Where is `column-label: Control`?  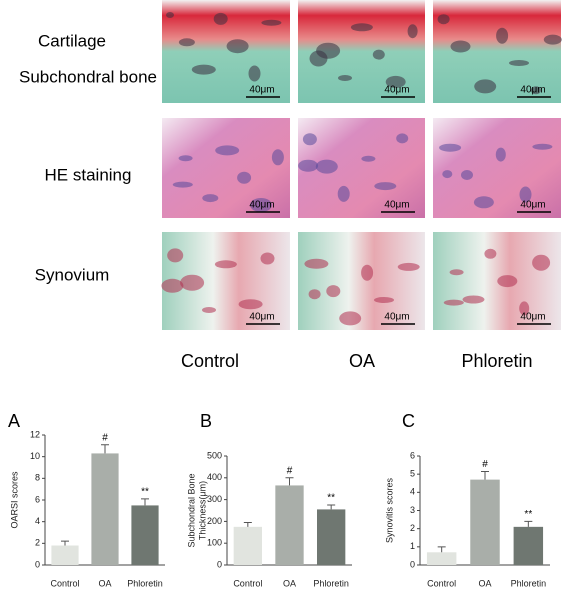
column-label: Control is located at coordinates (210, 361).